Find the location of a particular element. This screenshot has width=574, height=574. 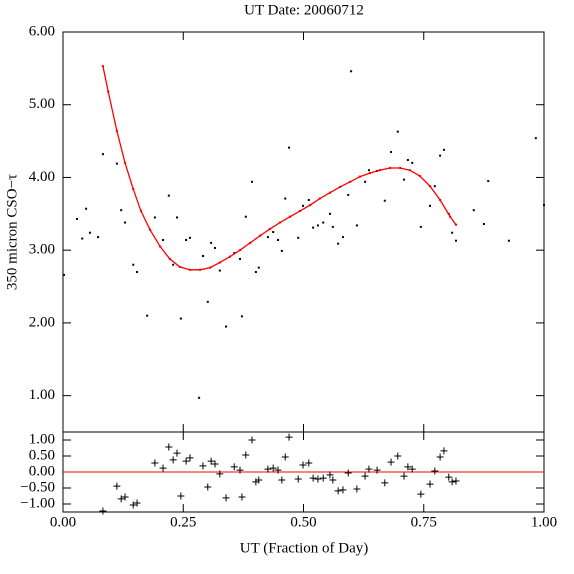

y-tick-label: −1.00 is located at coordinates (37, 503).